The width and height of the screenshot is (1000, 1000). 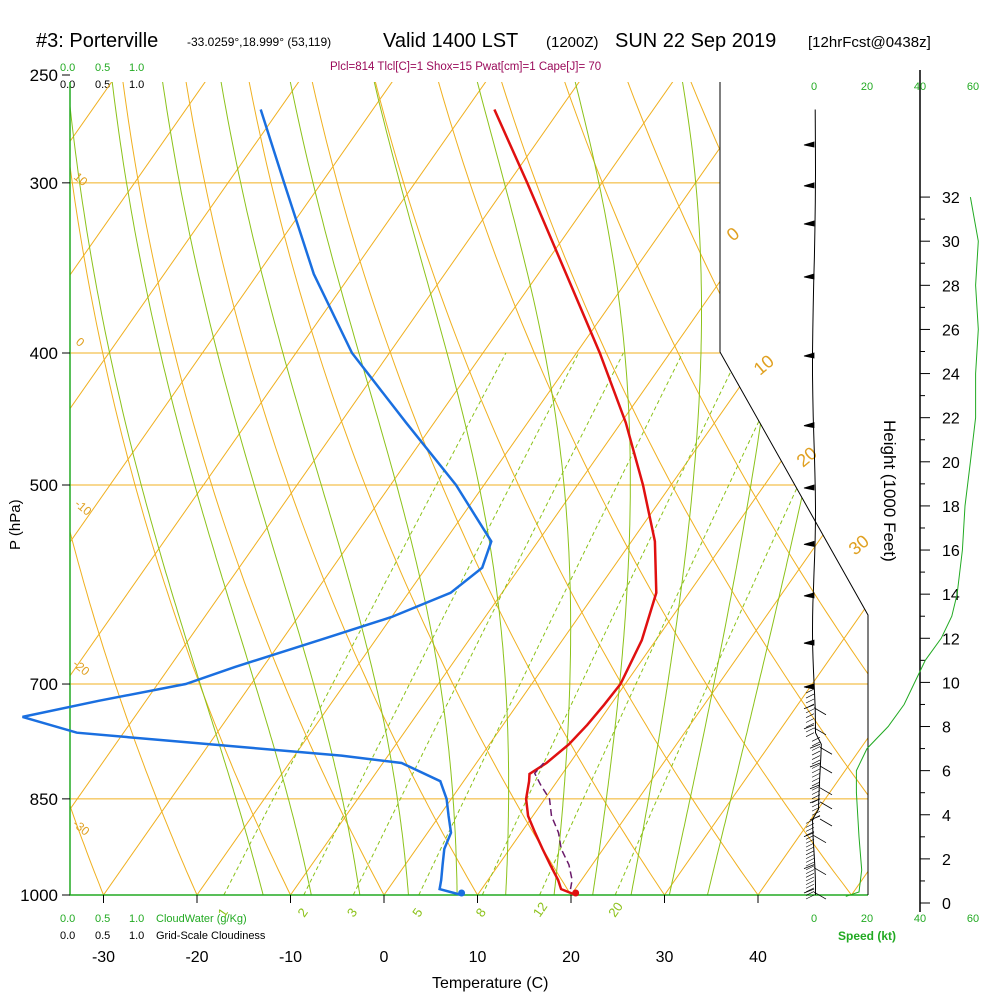 I want to click on mixing-ratio-label: 3, so click(x=352, y=912).